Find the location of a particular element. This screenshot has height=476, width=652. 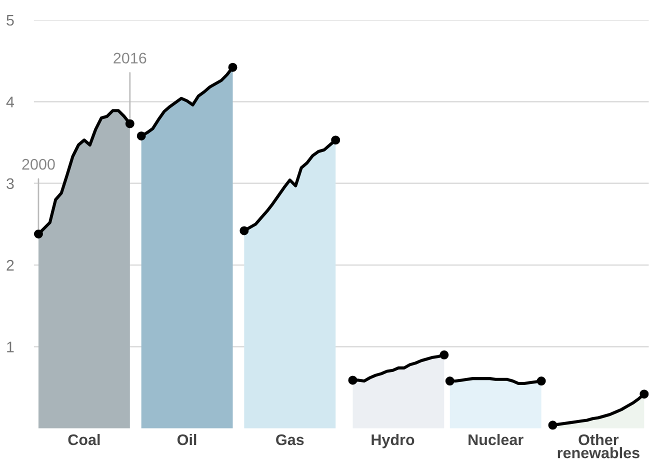

y-tick-label: 1 is located at coordinates (10, 347).